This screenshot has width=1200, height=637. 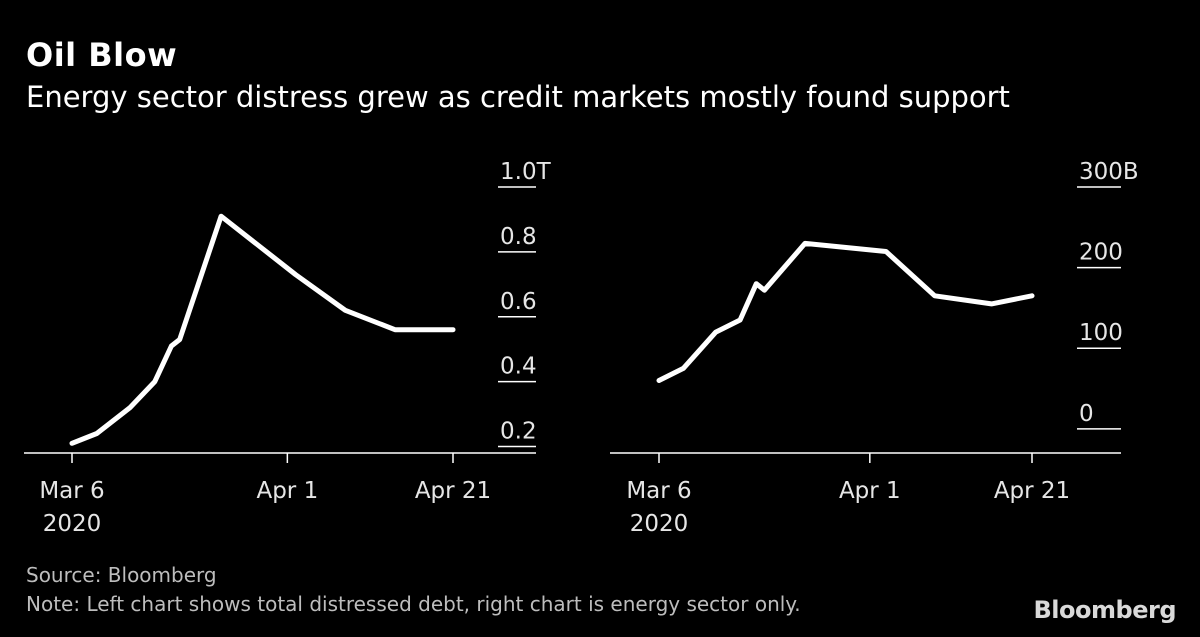 What do you see at coordinates (526, 172) in the screenshot?
I see `y-tick-label: 1.0T` at bounding box center [526, 172].